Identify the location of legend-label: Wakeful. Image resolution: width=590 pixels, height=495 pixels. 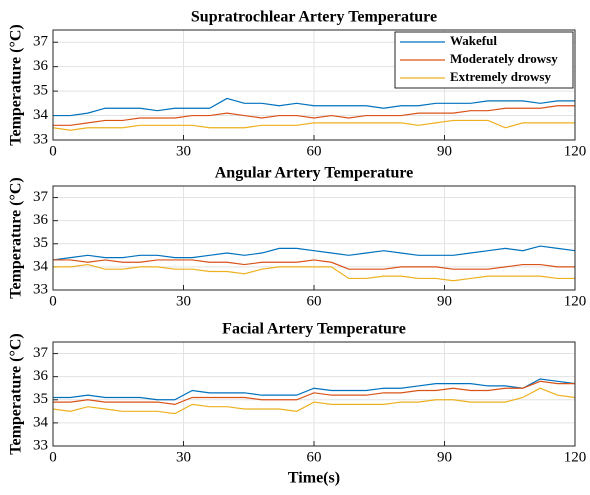
(473, 40).